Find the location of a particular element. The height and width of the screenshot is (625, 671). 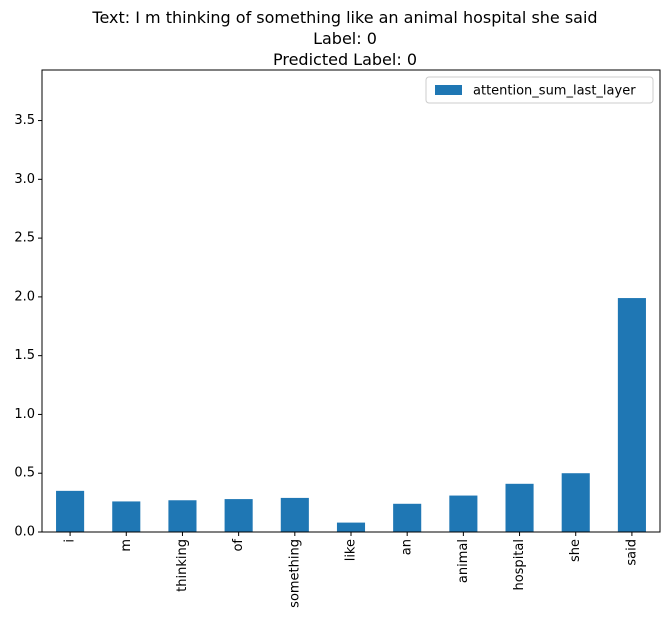

chart-title-line-2: Label: 0 is located at coordinates (345, 38).